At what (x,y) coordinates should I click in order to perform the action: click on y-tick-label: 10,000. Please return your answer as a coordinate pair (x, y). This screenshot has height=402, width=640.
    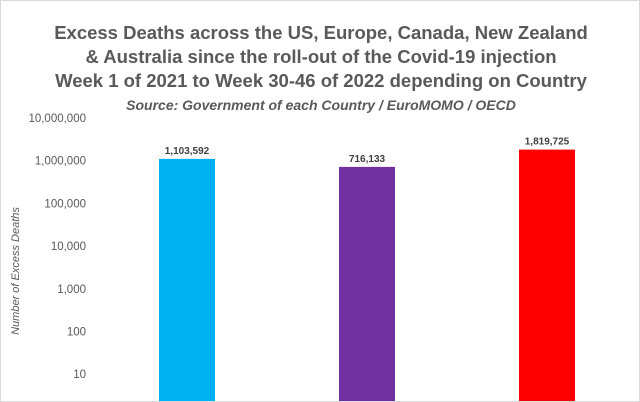
    Looking at the image, I should click on (68, 247).